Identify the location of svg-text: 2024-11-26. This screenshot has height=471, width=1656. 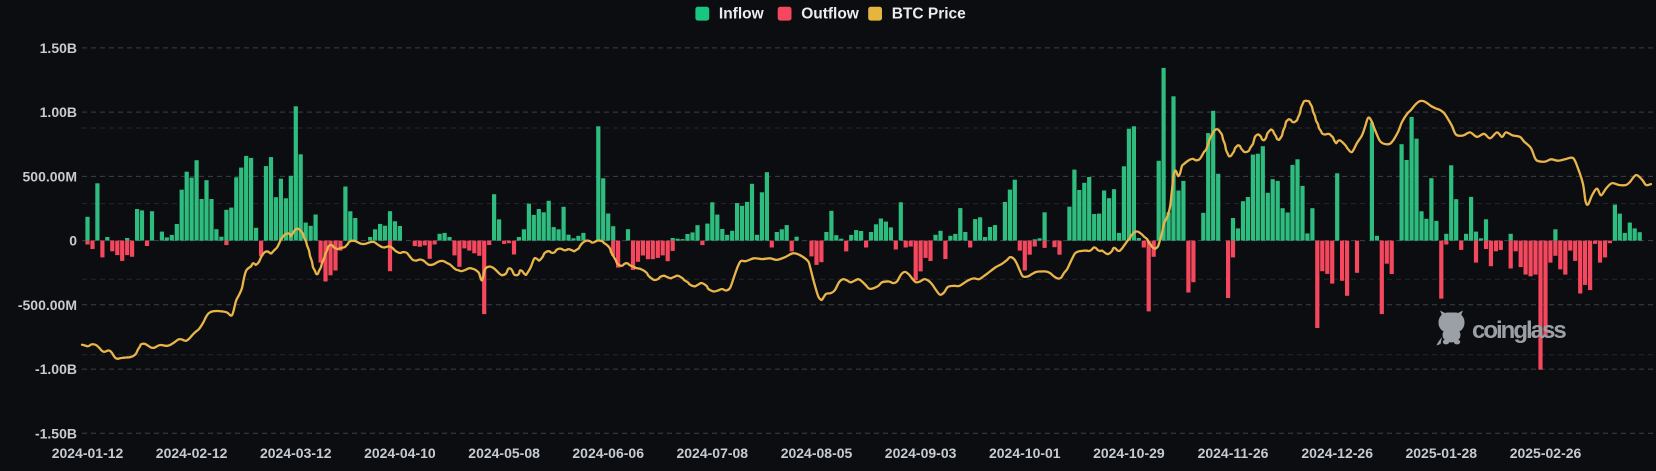
(1233, 453).